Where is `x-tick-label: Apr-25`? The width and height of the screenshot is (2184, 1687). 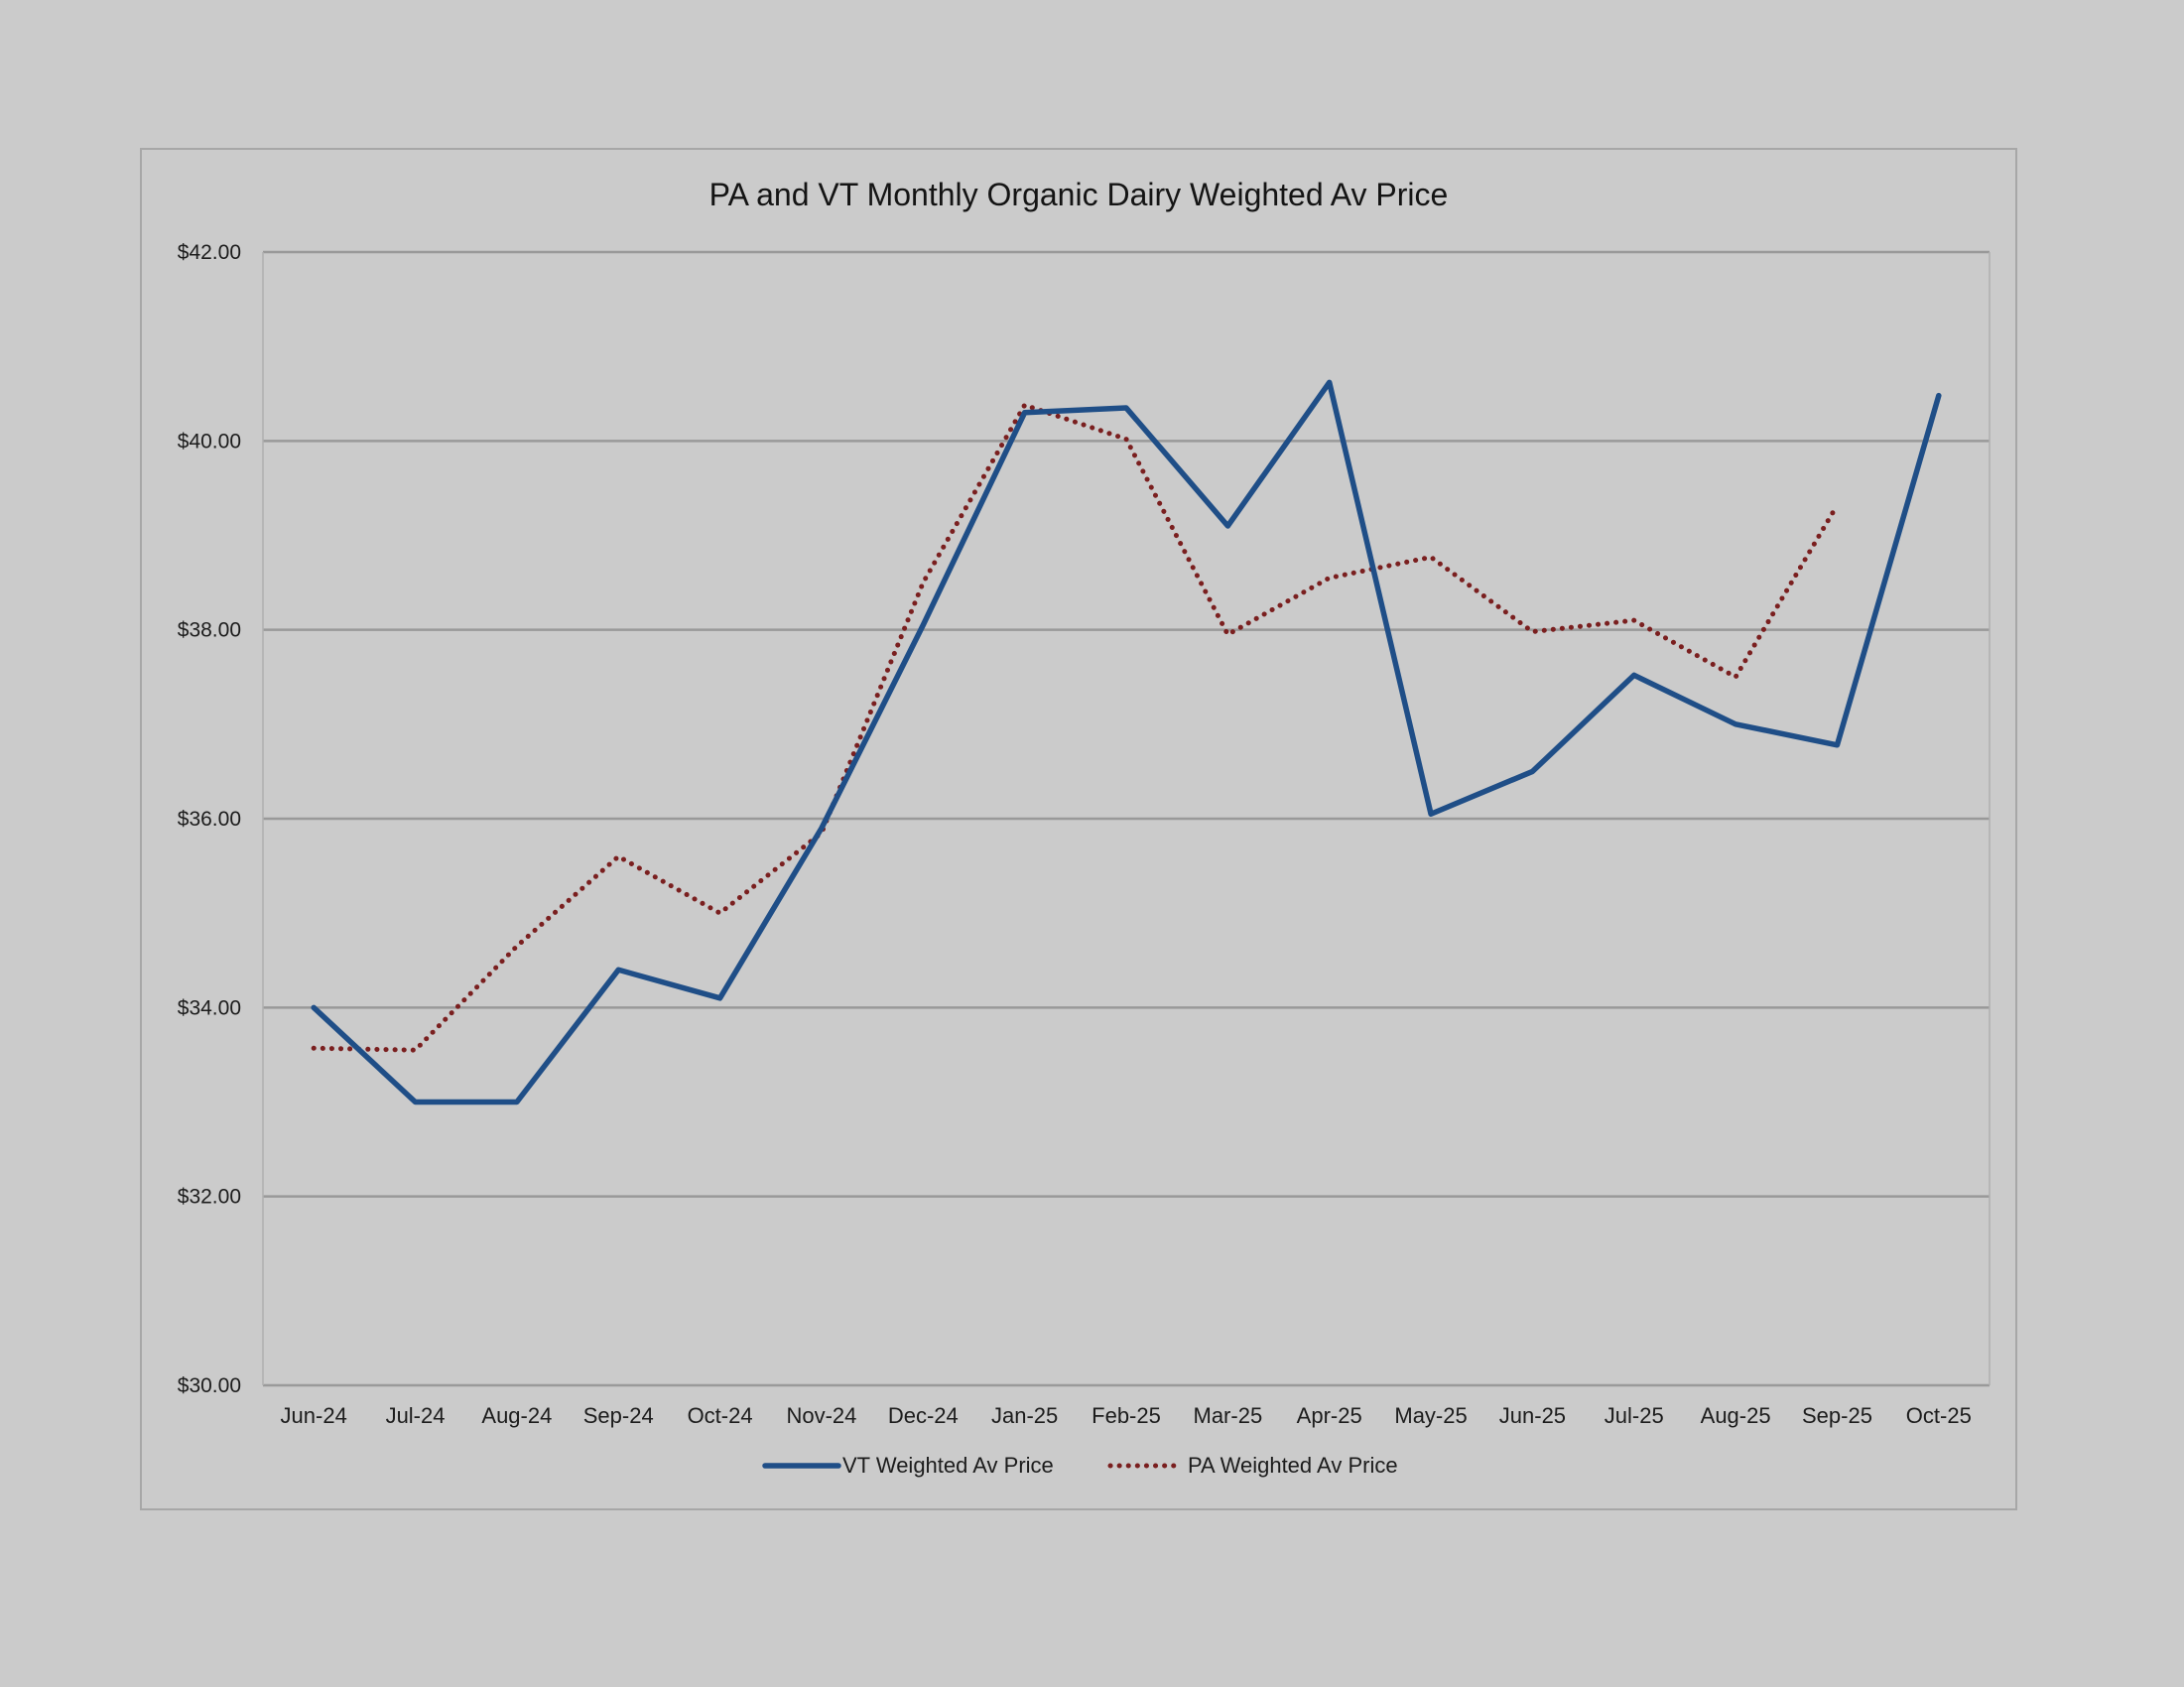 x-tick-label: Apr-25 is located at coordinates (1329, 1415).